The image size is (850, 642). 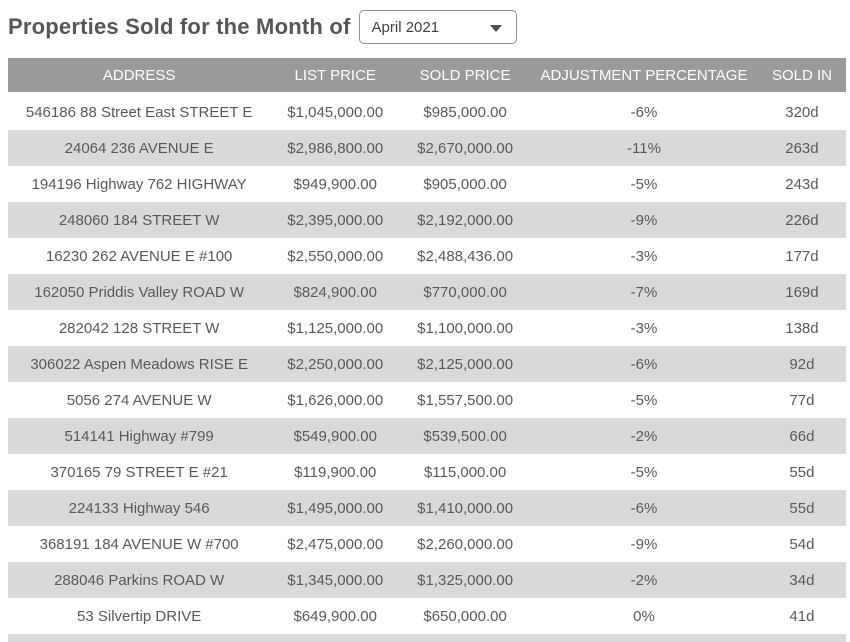 What do you see at coordinates (465, 75) in the screenshot?
I see `column-header-sold-price: SOLD PRICE` at bounding box center [465, 75].